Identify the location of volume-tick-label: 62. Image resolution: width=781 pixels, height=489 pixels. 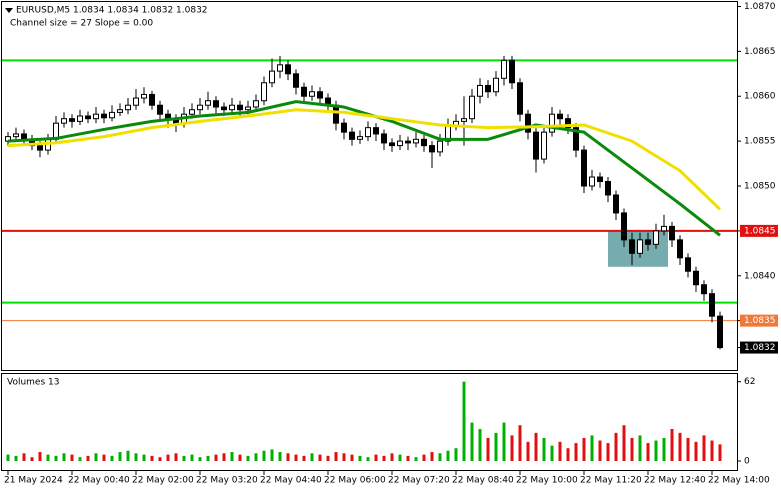
(749, 382).